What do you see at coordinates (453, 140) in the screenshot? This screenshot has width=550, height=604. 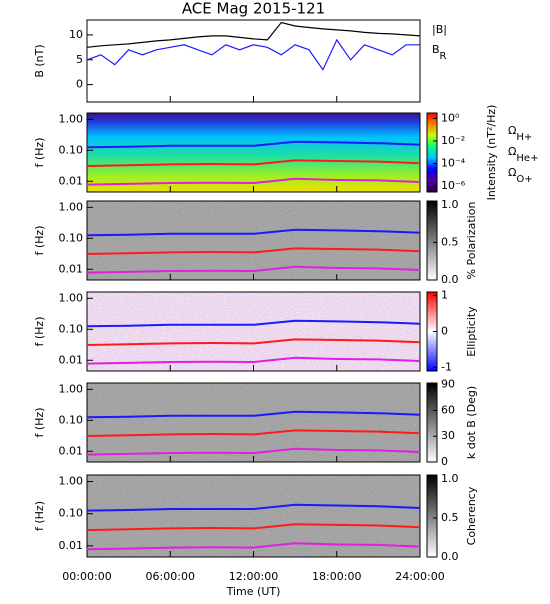 I see `colorbar-tick-label: 10⁻²` at bounding box center [453, 140].